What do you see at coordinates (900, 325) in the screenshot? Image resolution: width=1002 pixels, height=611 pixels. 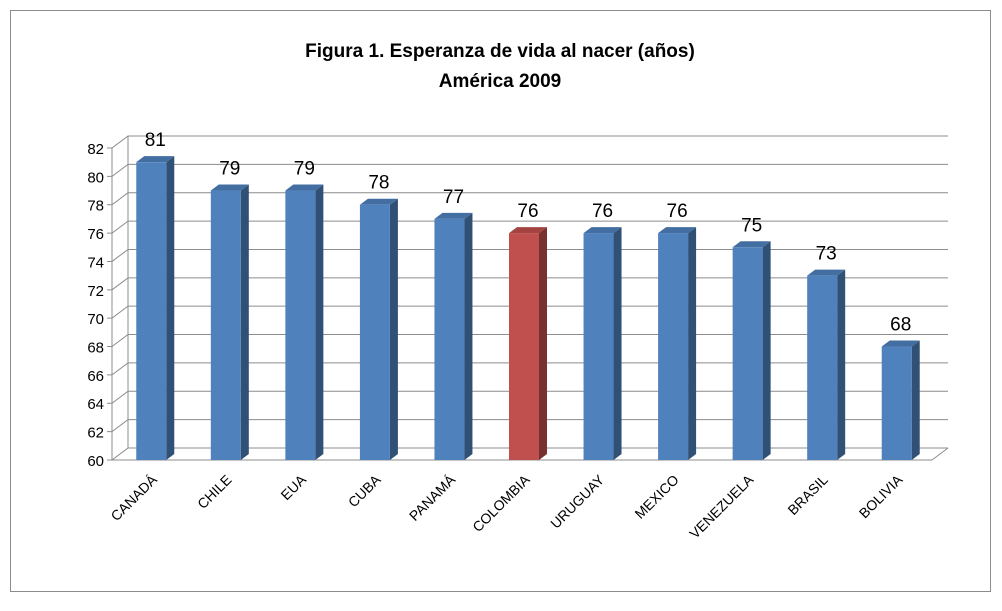 I see `data-label: 68` at bounding box center [900, 325].